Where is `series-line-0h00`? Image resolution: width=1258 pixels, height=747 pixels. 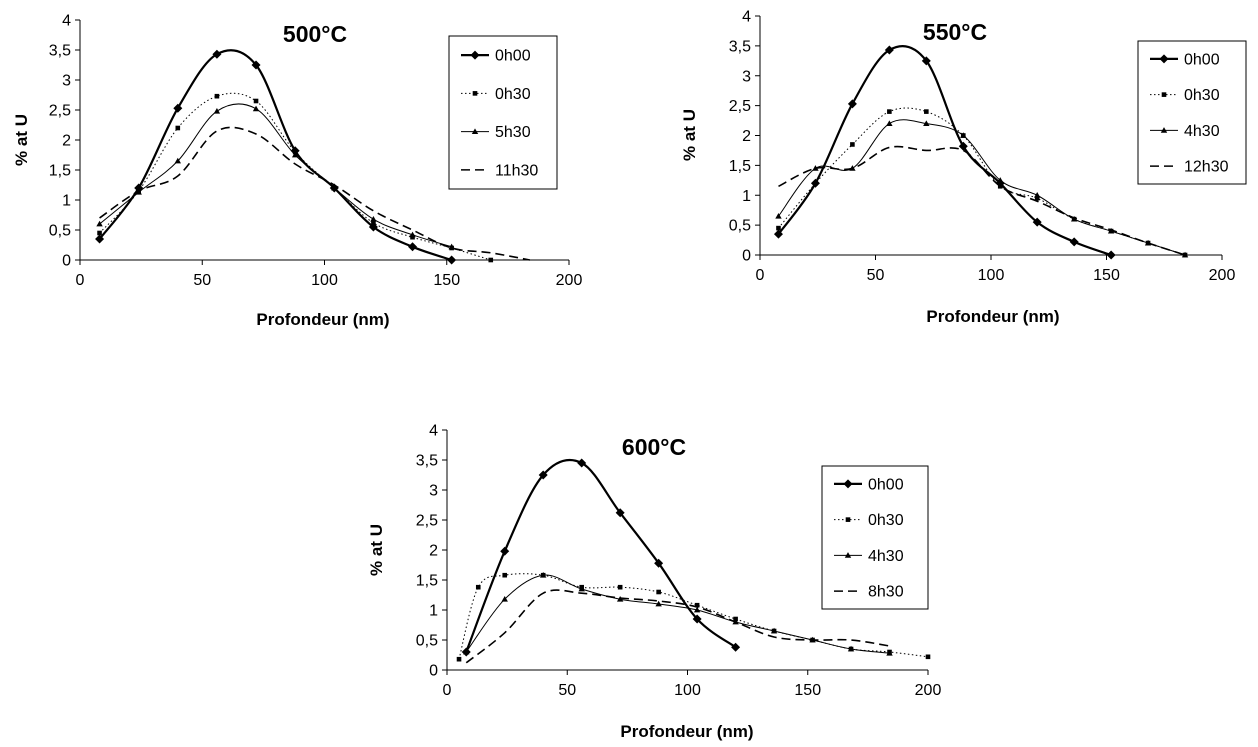 series-line-0h00 is located at coordinates (275, 155).